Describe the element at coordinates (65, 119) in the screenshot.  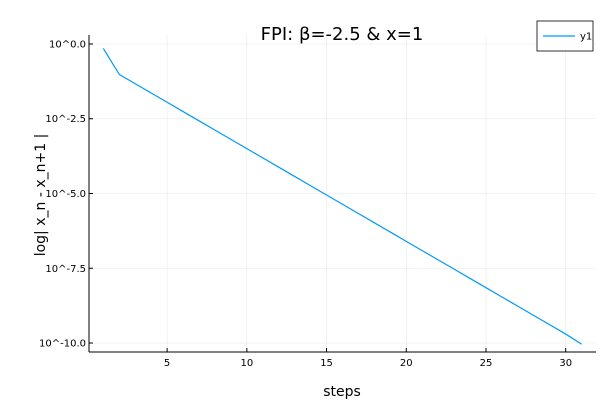
I see `y-tick-label: 10^-2.5` at that location.